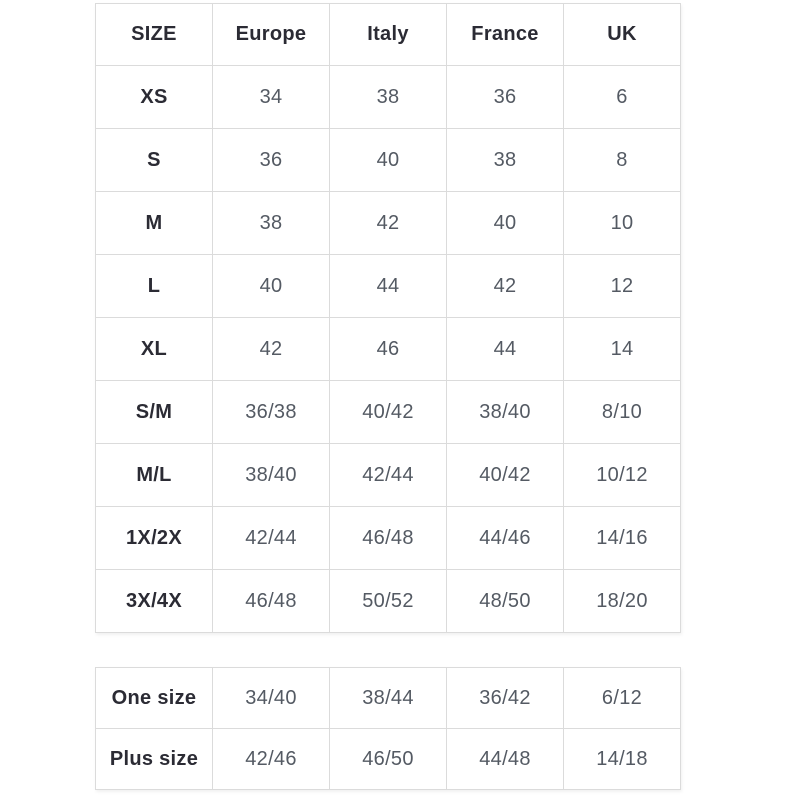 This screenshot has height=800, width=800. Describe the element at coordinates (505, 97) in the screenshot. I see `cell-france: 36` at that location.